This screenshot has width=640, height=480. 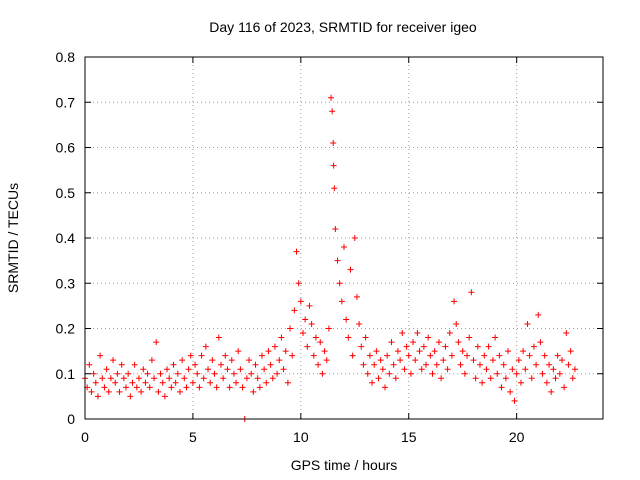 I want to click on y-tick-label: 0.1, so click(x=66, y=374).